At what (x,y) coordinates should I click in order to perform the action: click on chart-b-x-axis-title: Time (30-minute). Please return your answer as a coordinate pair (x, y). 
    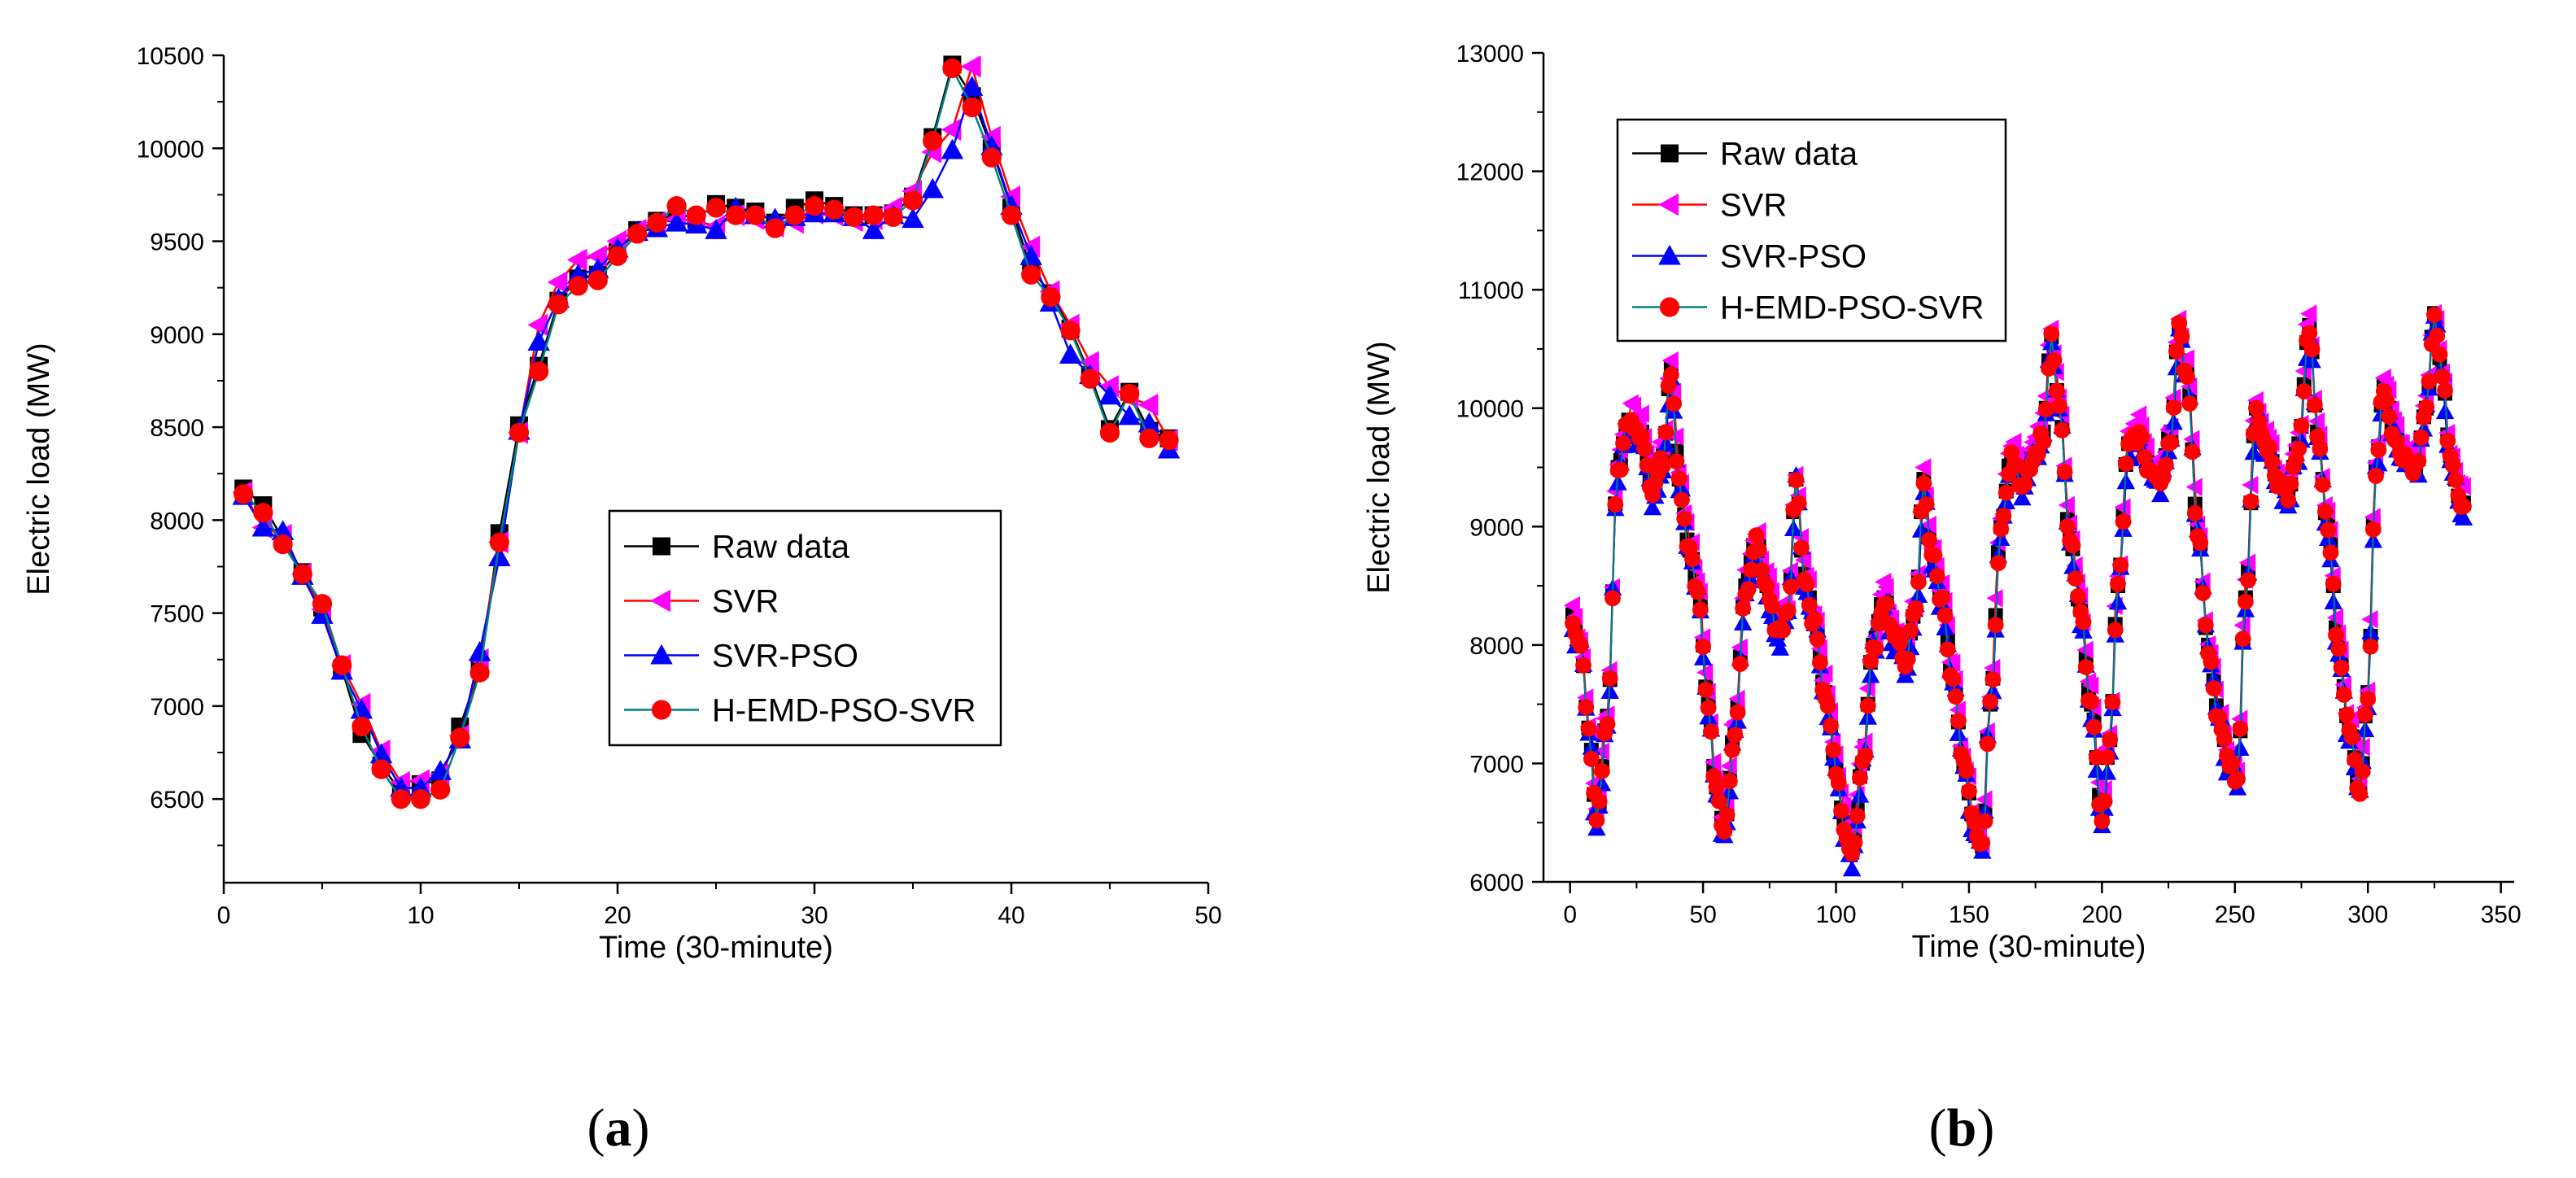
    Looking at the image, I should click on (2029, 947).